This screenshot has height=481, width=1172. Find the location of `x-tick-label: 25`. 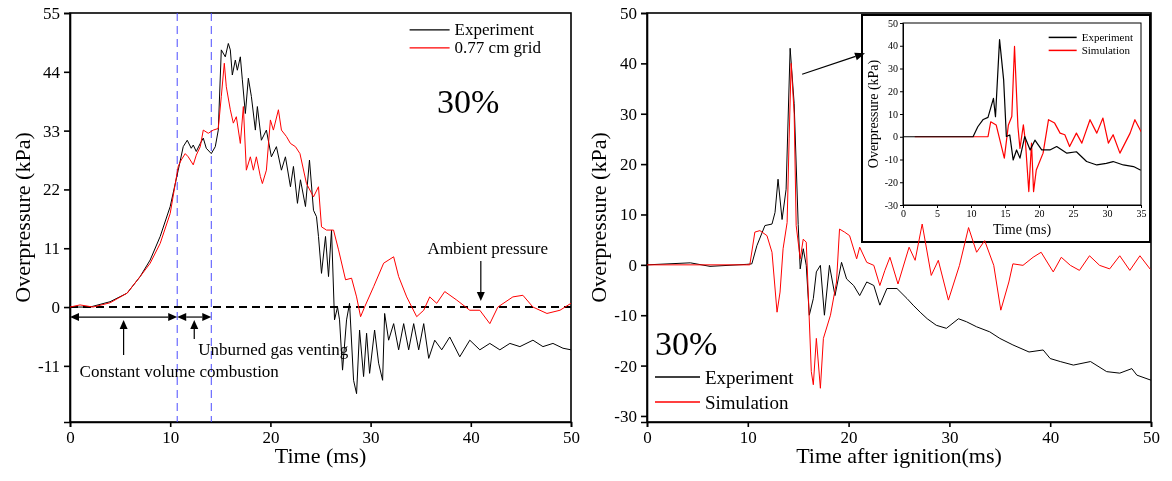

x-tick-label: 25 is located at coordinates (1073, 214).